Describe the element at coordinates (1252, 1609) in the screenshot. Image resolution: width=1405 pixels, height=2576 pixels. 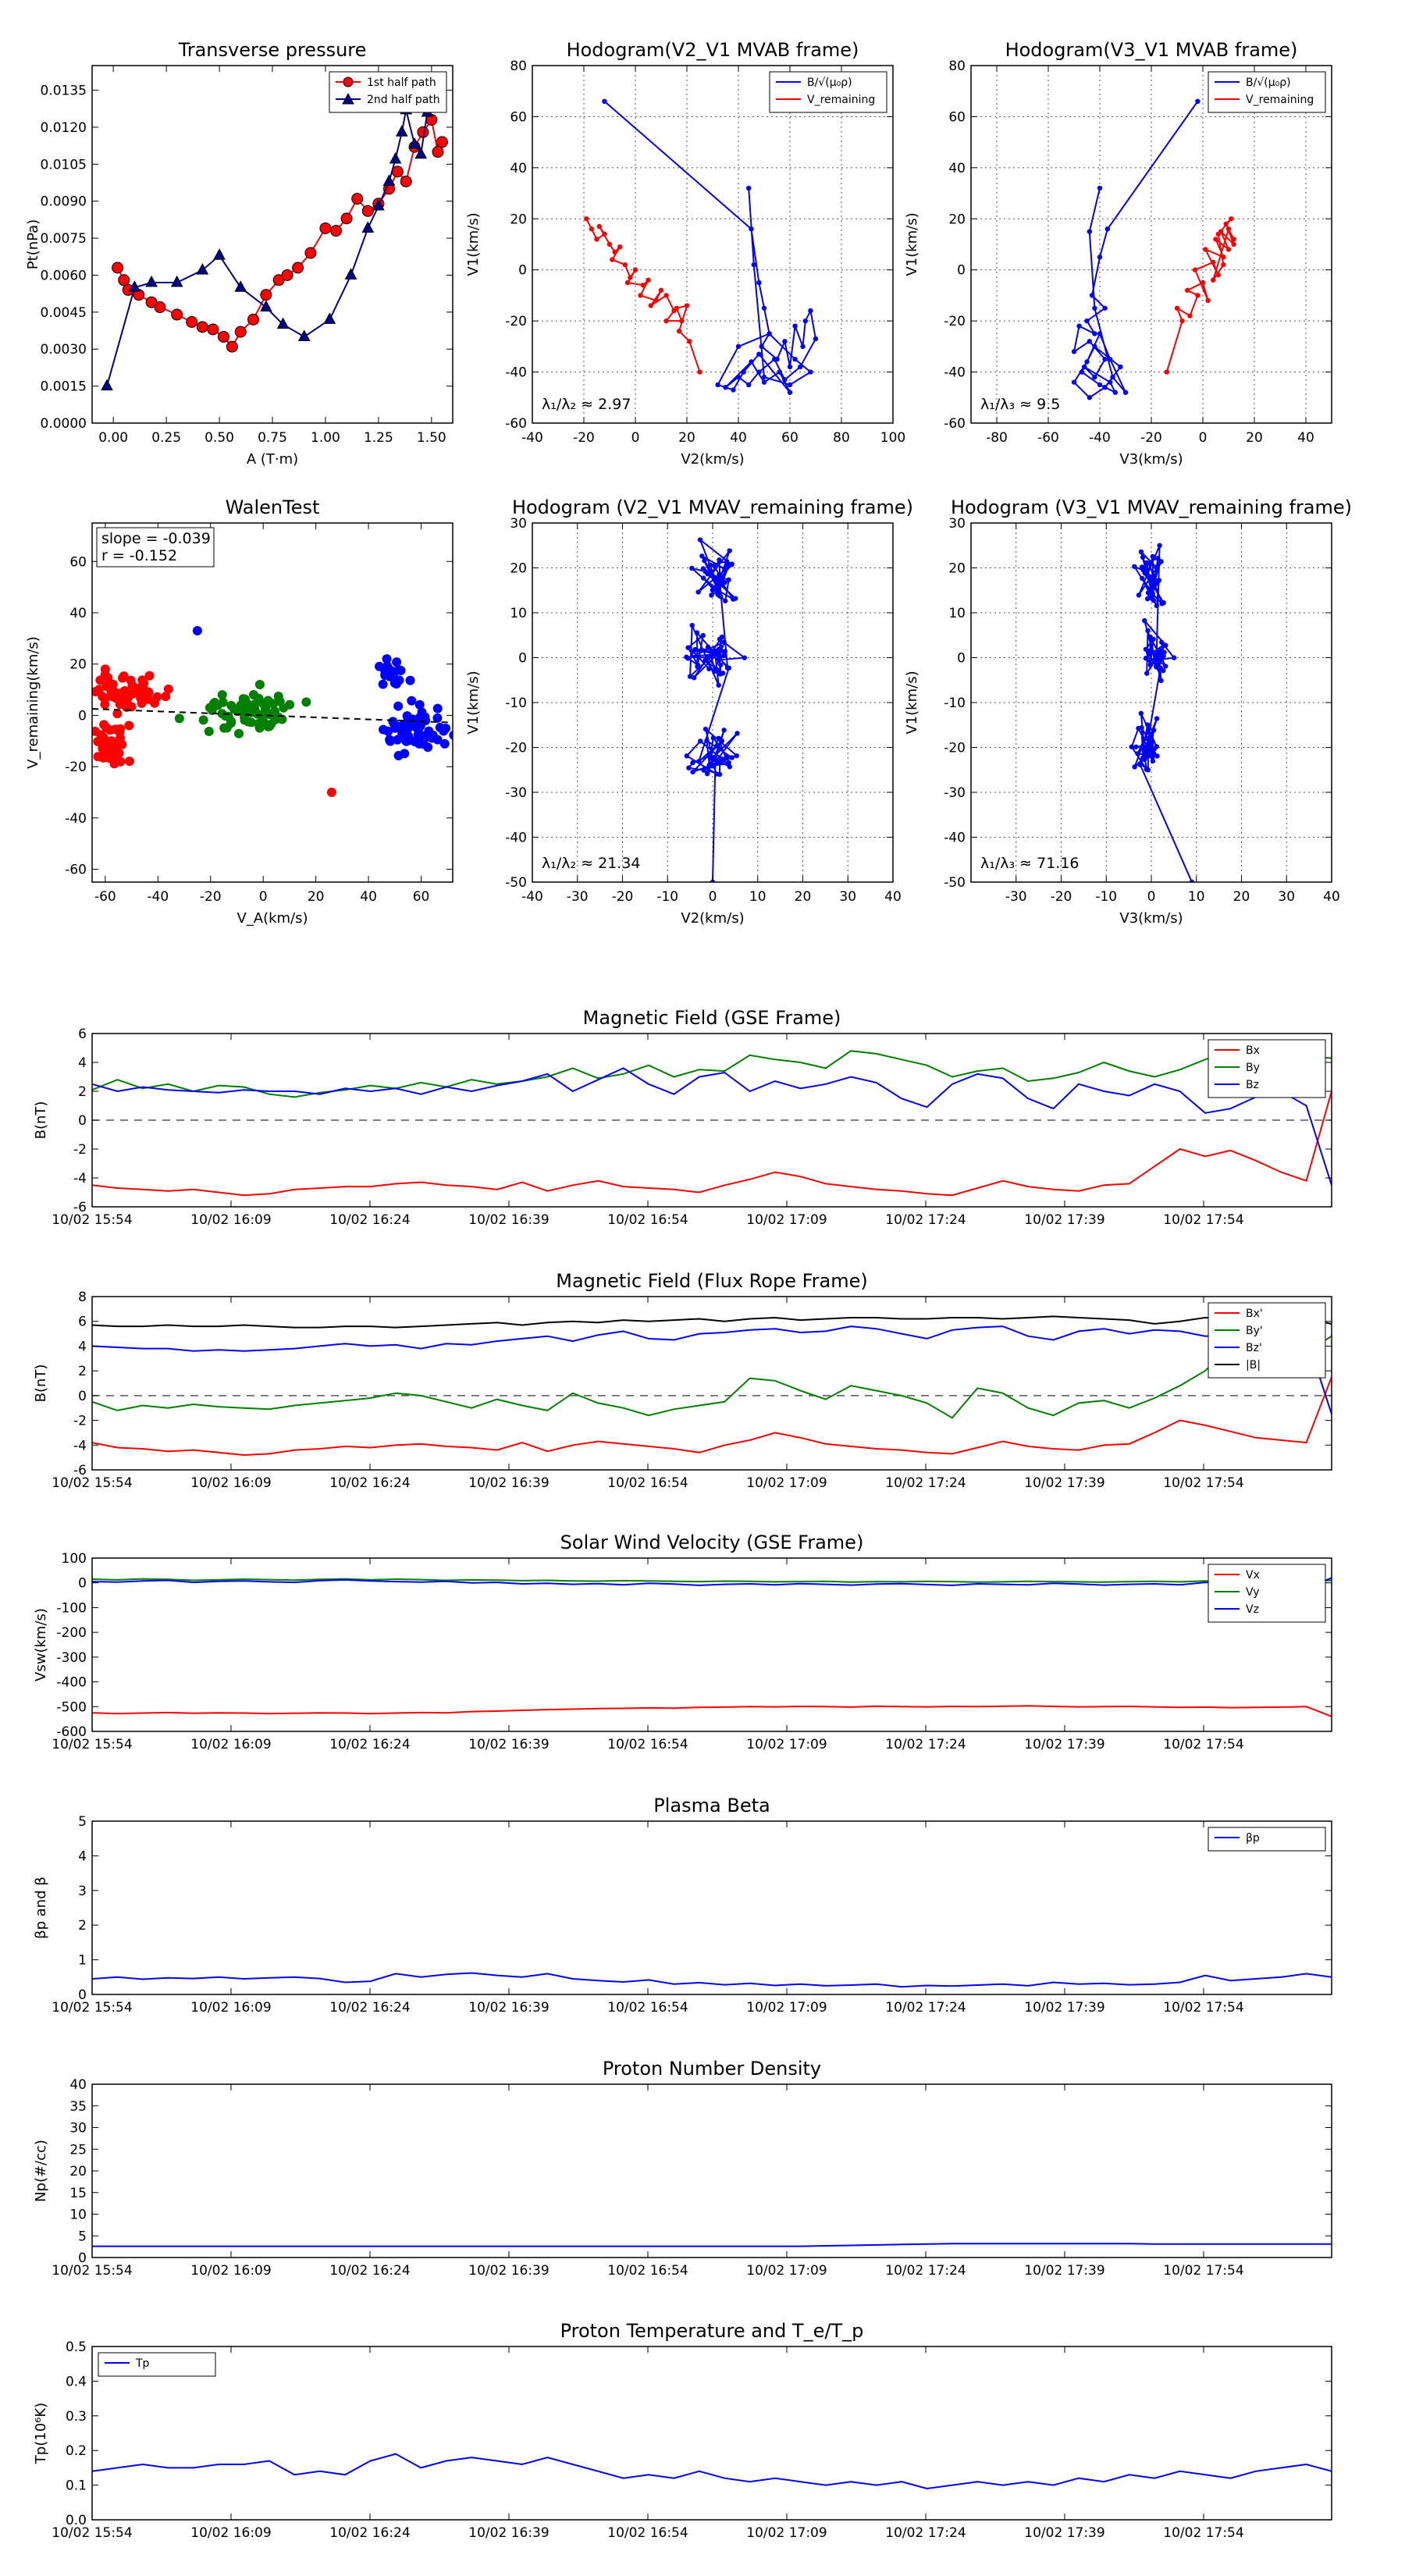
I see `legend-label: Vz` at that location.